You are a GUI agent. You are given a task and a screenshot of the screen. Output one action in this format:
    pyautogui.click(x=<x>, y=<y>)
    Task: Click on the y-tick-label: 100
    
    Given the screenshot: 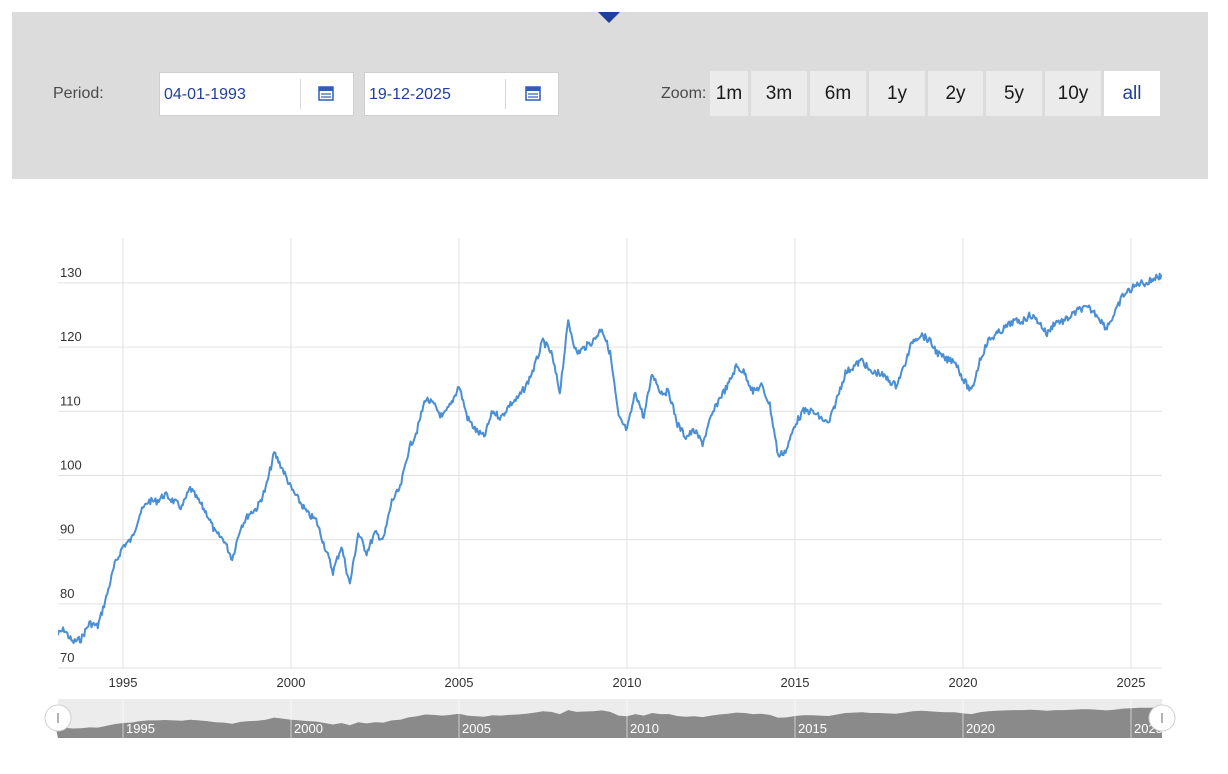 What is the action you would take?
    pyautogui.click(x=71, y=464)
    